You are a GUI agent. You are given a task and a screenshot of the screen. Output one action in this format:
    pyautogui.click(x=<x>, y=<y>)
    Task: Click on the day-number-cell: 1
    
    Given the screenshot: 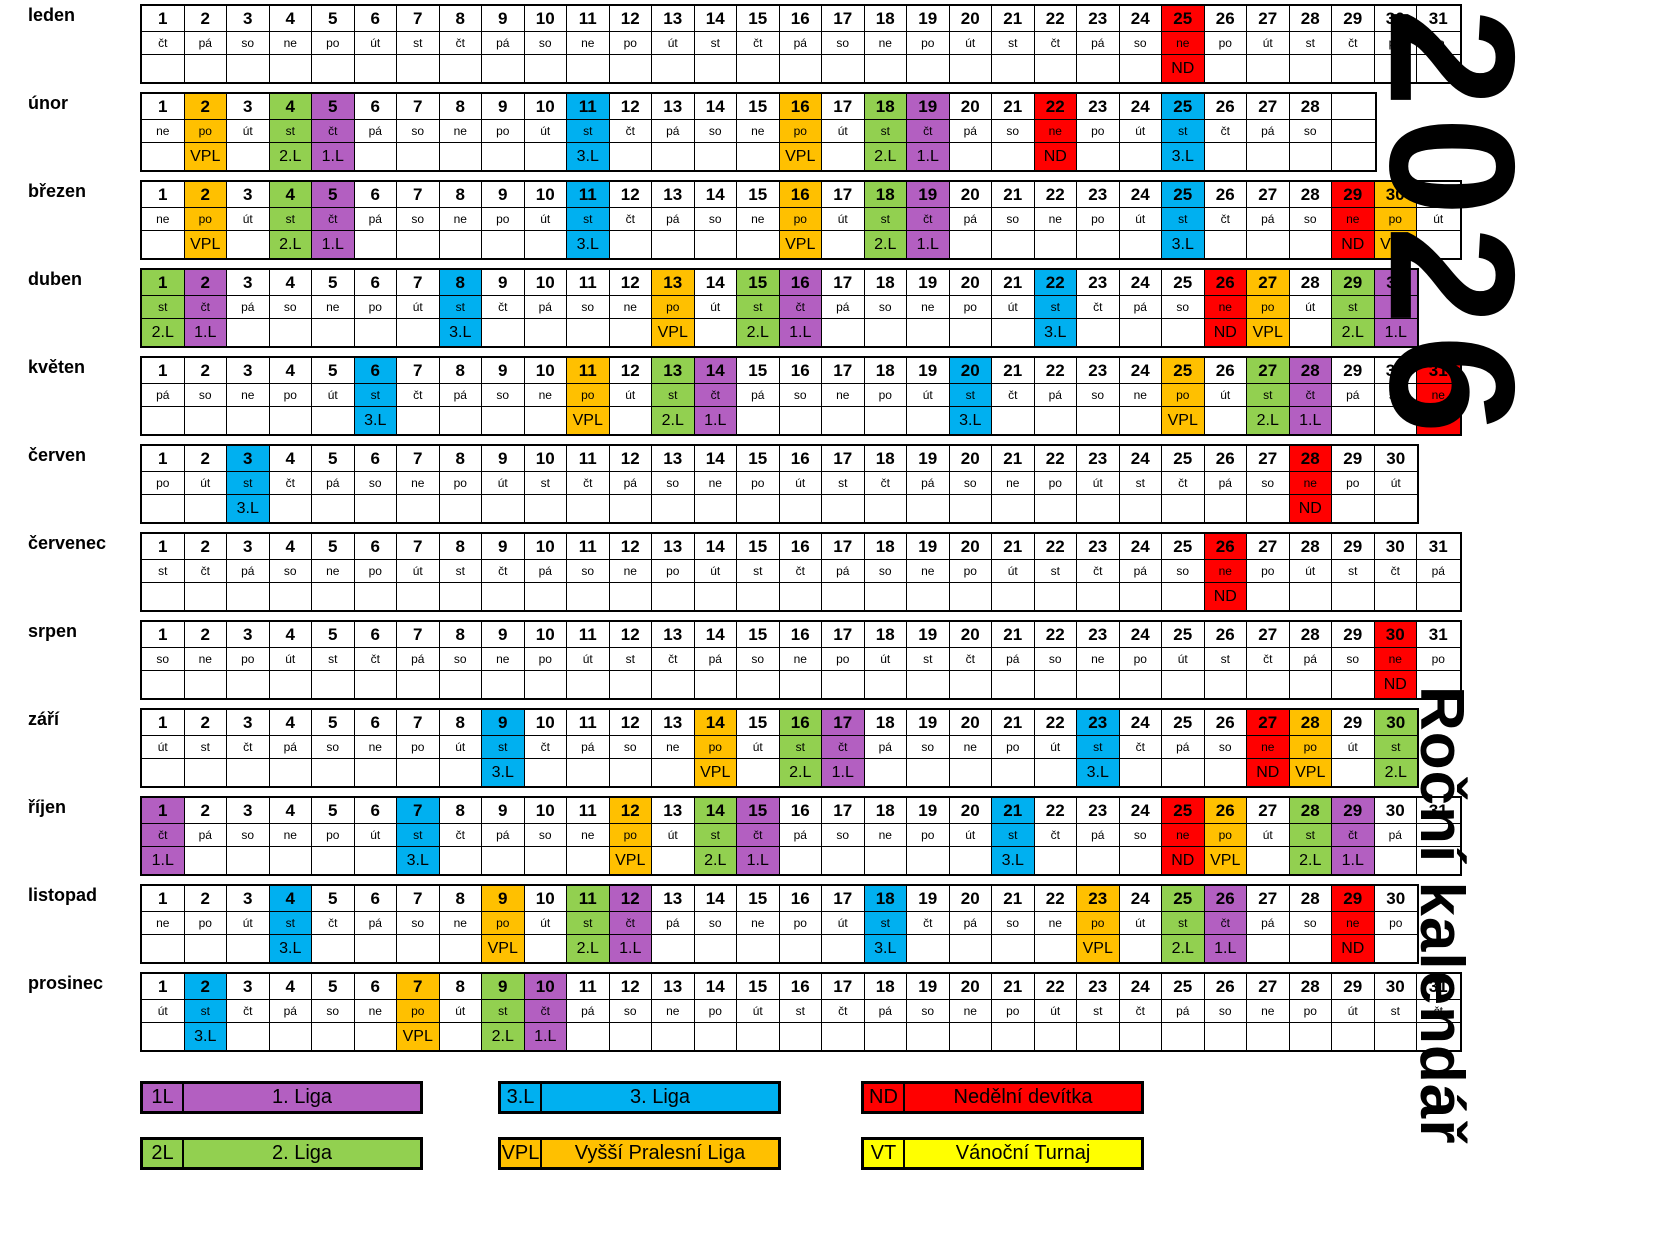 What is the action you would take?
    pyautogui.click(x=163, y=459)
    